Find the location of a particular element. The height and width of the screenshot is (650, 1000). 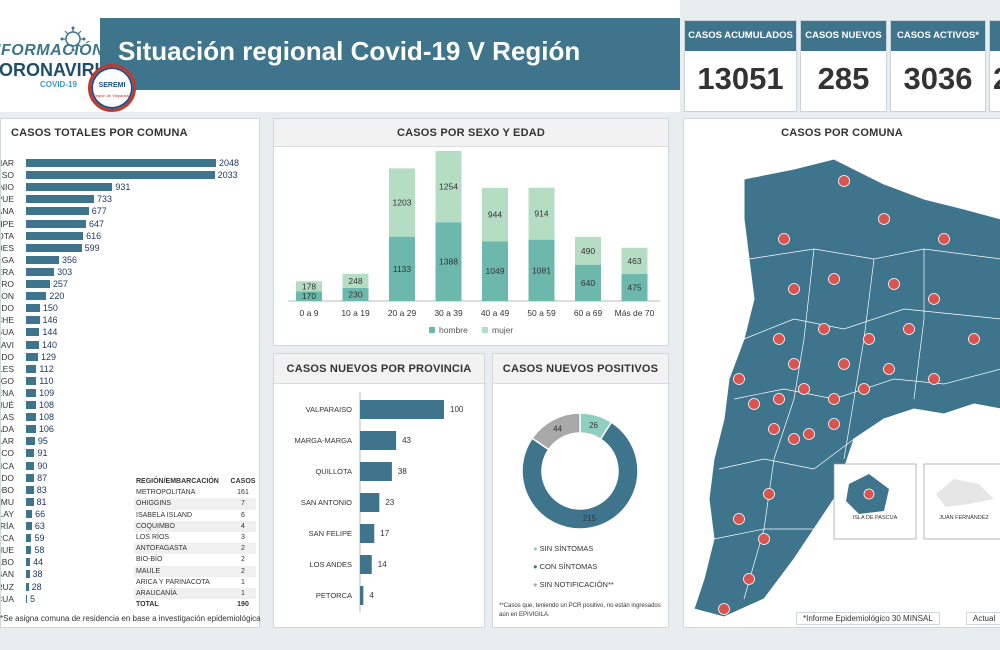

x-tick-label: 60 a 69 is located at coordinates (588, 313).